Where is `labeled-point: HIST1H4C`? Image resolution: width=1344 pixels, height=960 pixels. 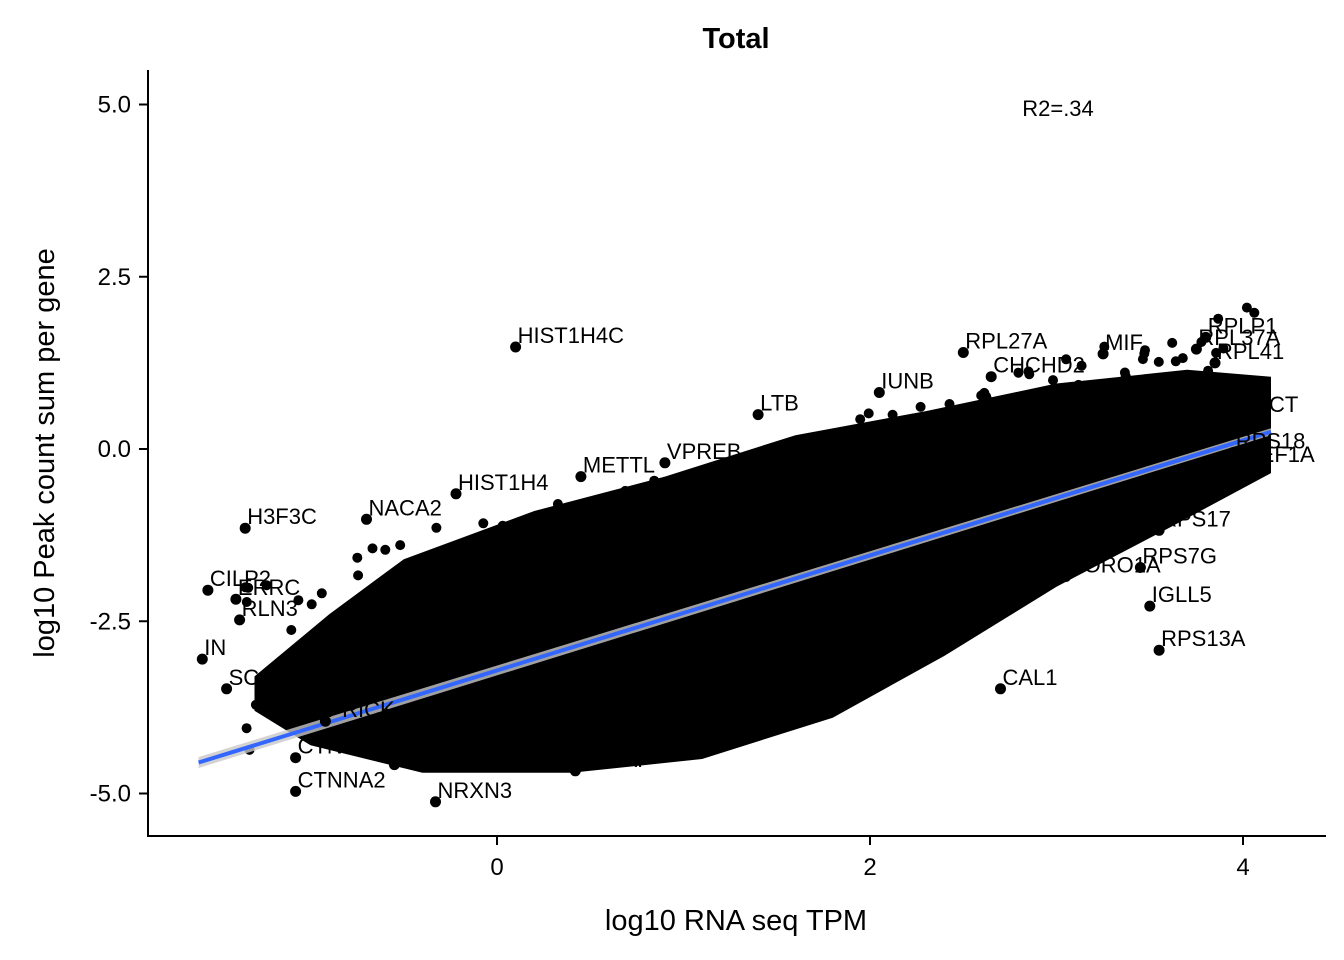
labeled-point: HIST1H4C is located at coordinates (567, 338).